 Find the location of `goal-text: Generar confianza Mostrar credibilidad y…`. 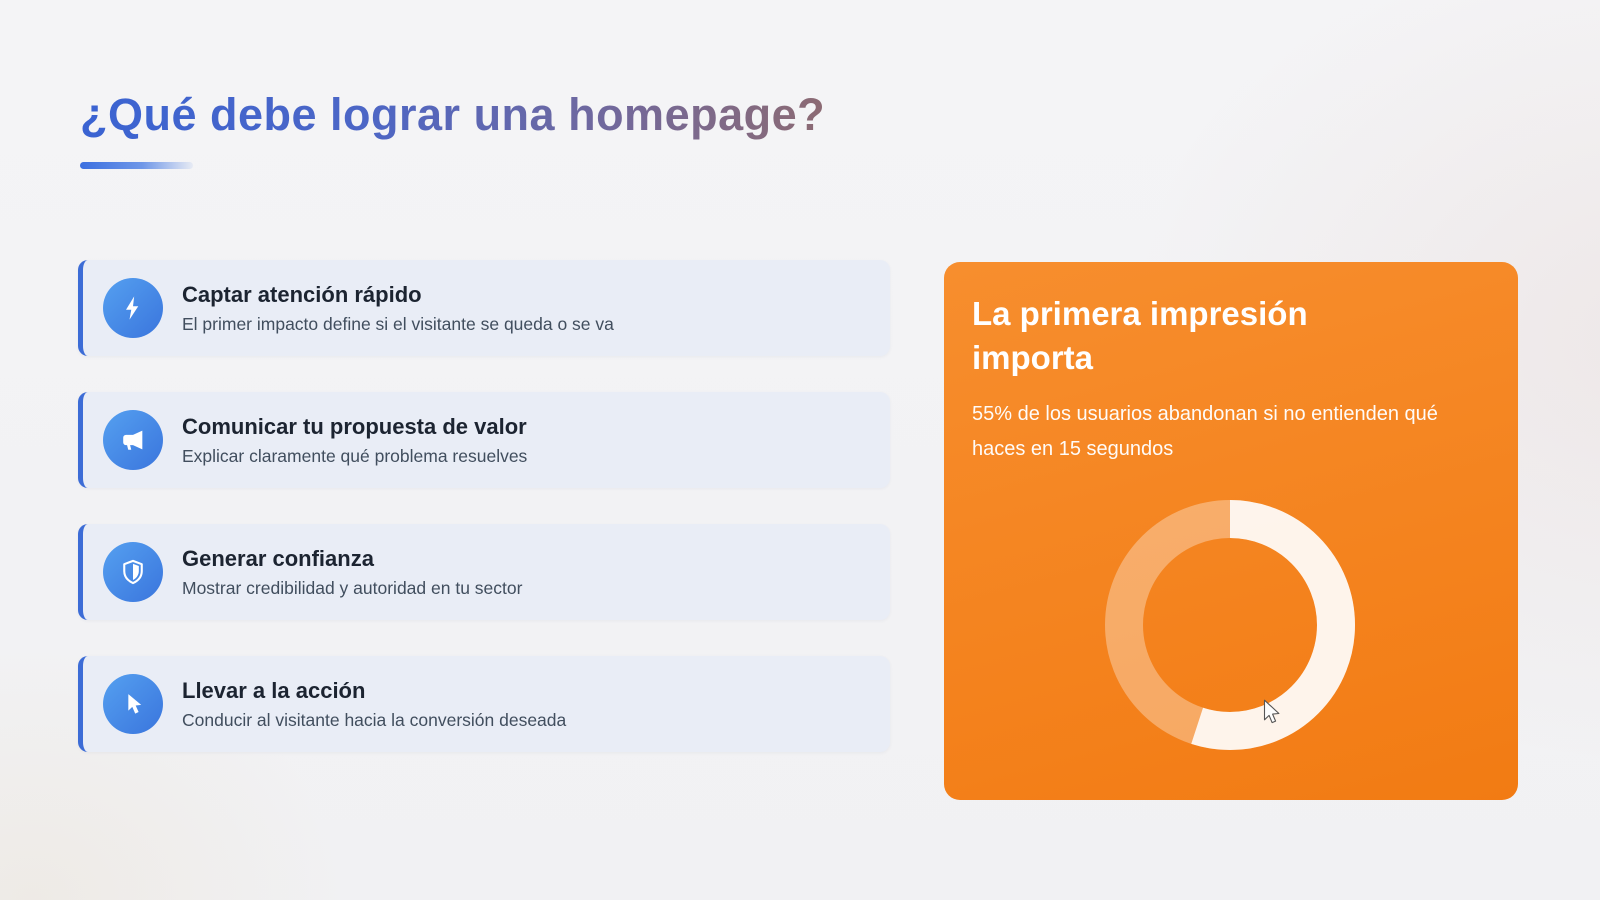

goal-text: Generar confianza Mostrar credibilidad y… is located at coordinates (352, 571).